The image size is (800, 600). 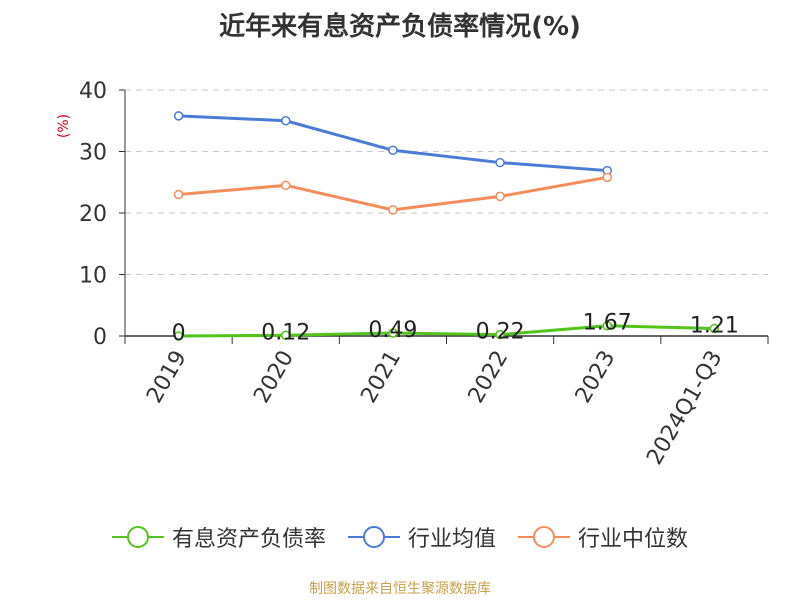 What do you see at coordinates (400, 27) in the screenshot?
I see `chart-title: 近年来有息资产负债率情况(%)` at bounding box center [400, 27].